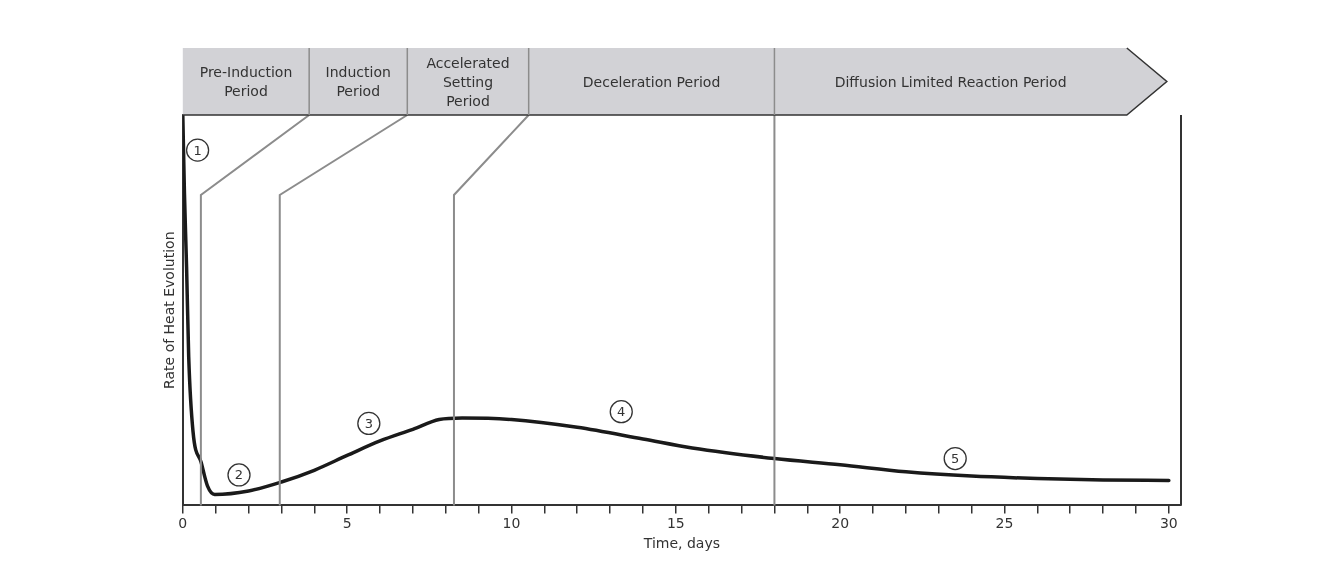 The width and height of the screenshot is (1319, 569). Describe the element at coordinates (368, 423) in the screenshot. I see `annotation: 3` at that location.